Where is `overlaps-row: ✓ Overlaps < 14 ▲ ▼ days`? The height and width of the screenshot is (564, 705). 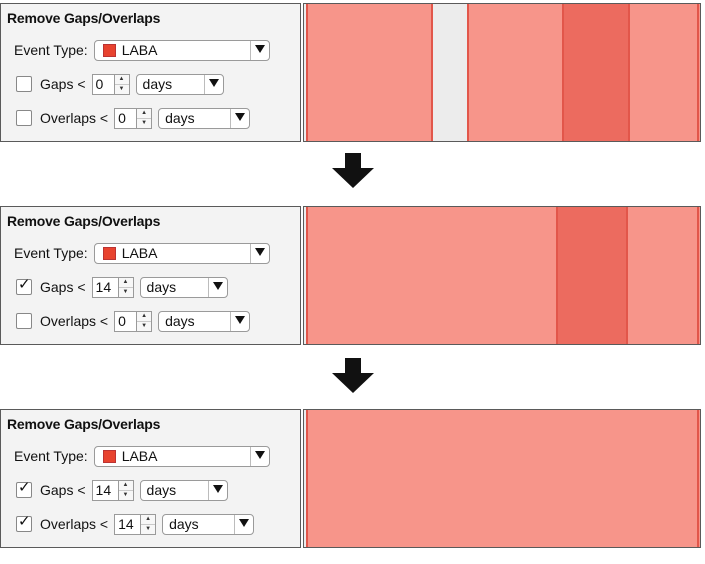 overlaps-row: ✓ Overlaps < 14 ▲ ▼ days is located at coordinates (135, 524).